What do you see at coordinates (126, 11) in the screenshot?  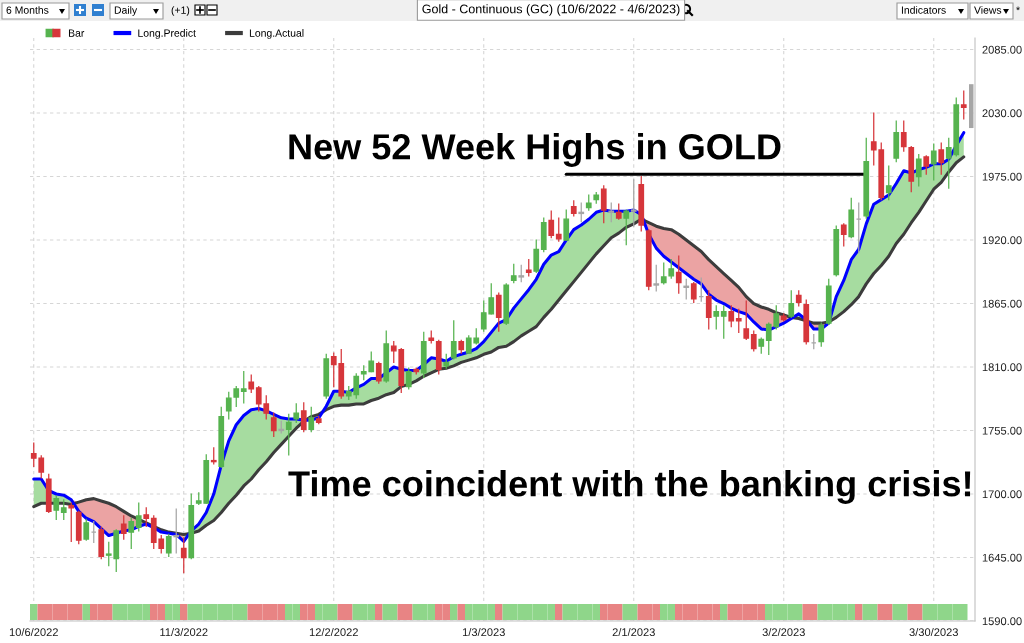 I see `text: Daily` at bounding box center [126, 11].